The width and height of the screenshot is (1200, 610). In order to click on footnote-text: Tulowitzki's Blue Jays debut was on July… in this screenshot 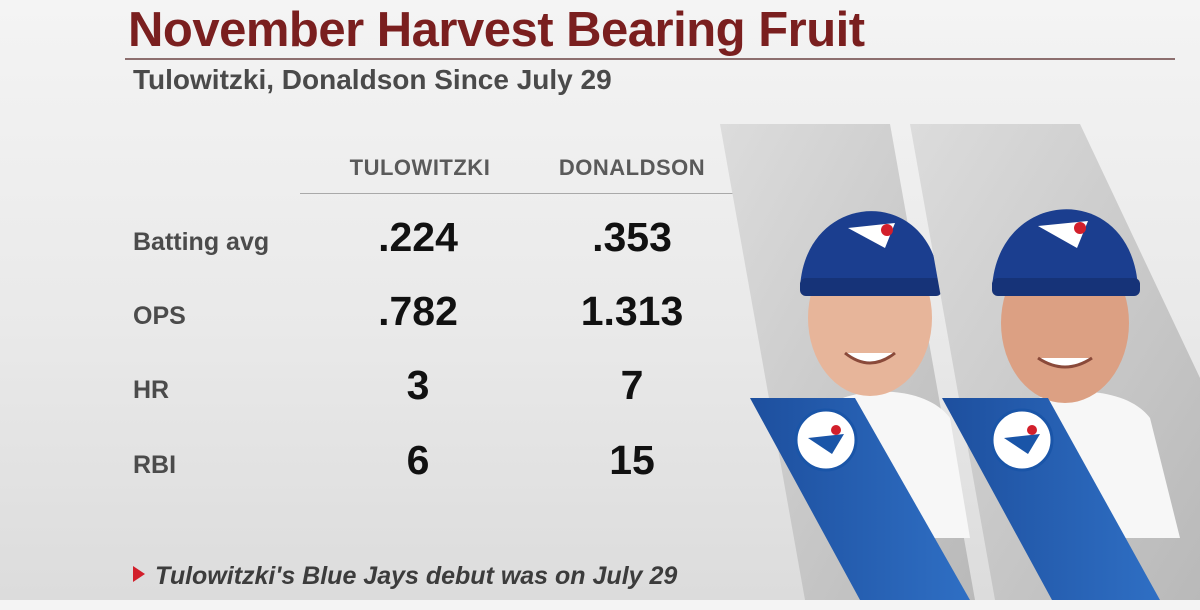, I will do `click(416, 576)`.